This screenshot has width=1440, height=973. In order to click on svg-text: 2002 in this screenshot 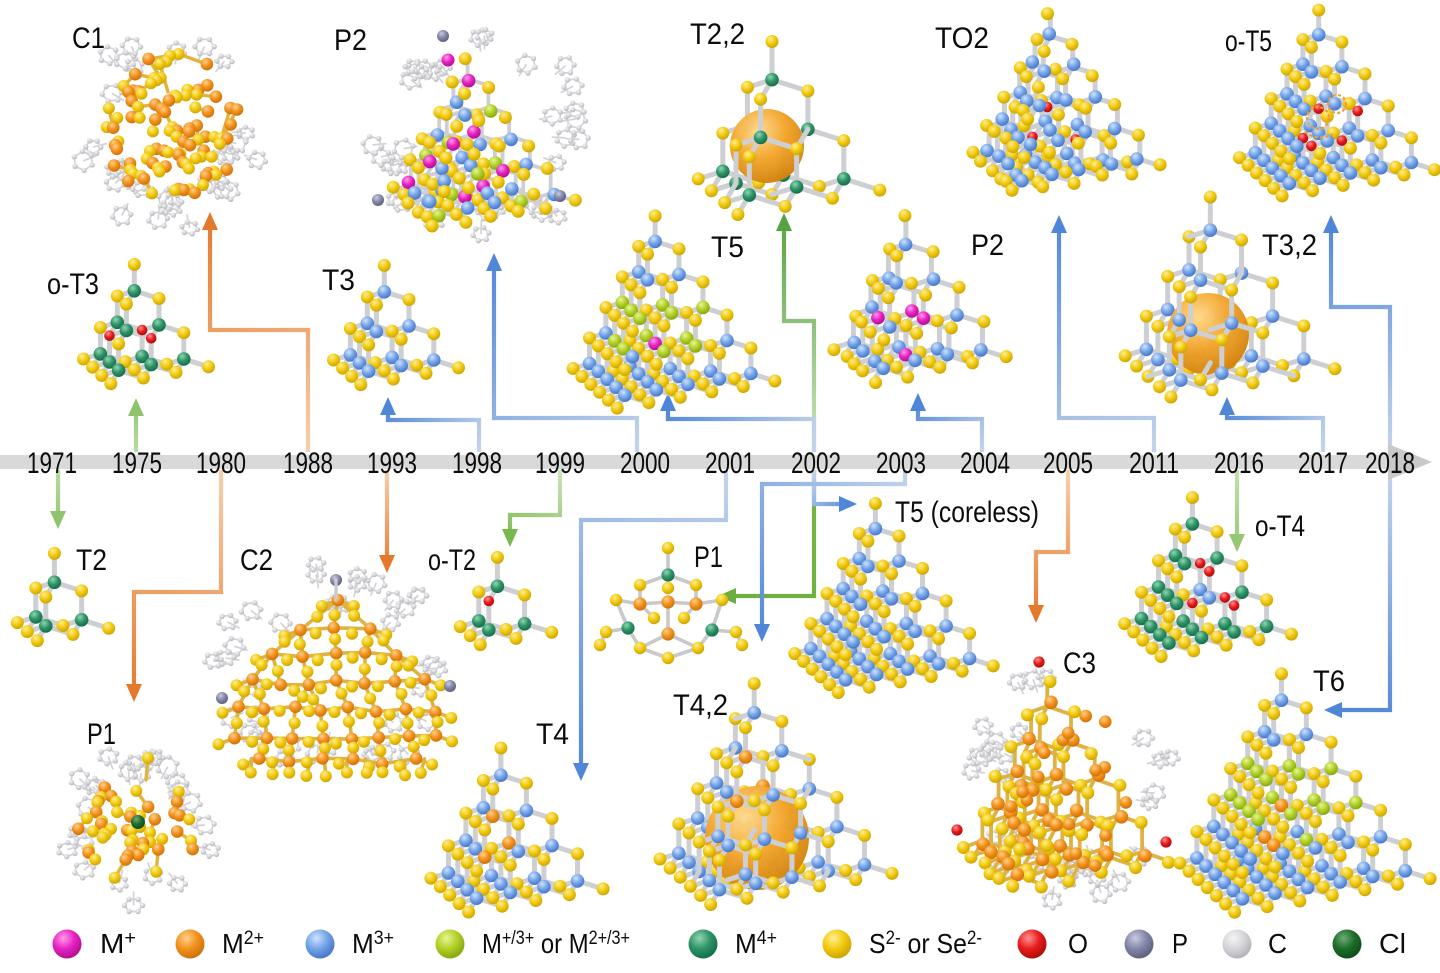, I will do `click(816, 463)`.